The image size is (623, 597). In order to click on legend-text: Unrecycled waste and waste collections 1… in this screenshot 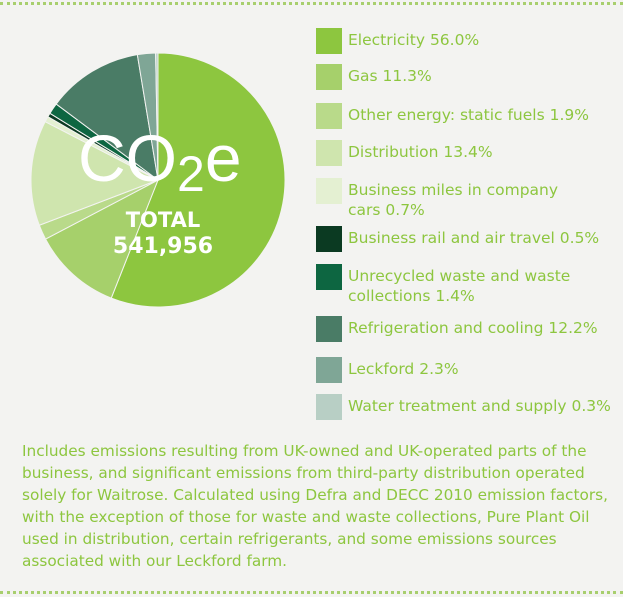, I will do `click(463, 286)`.